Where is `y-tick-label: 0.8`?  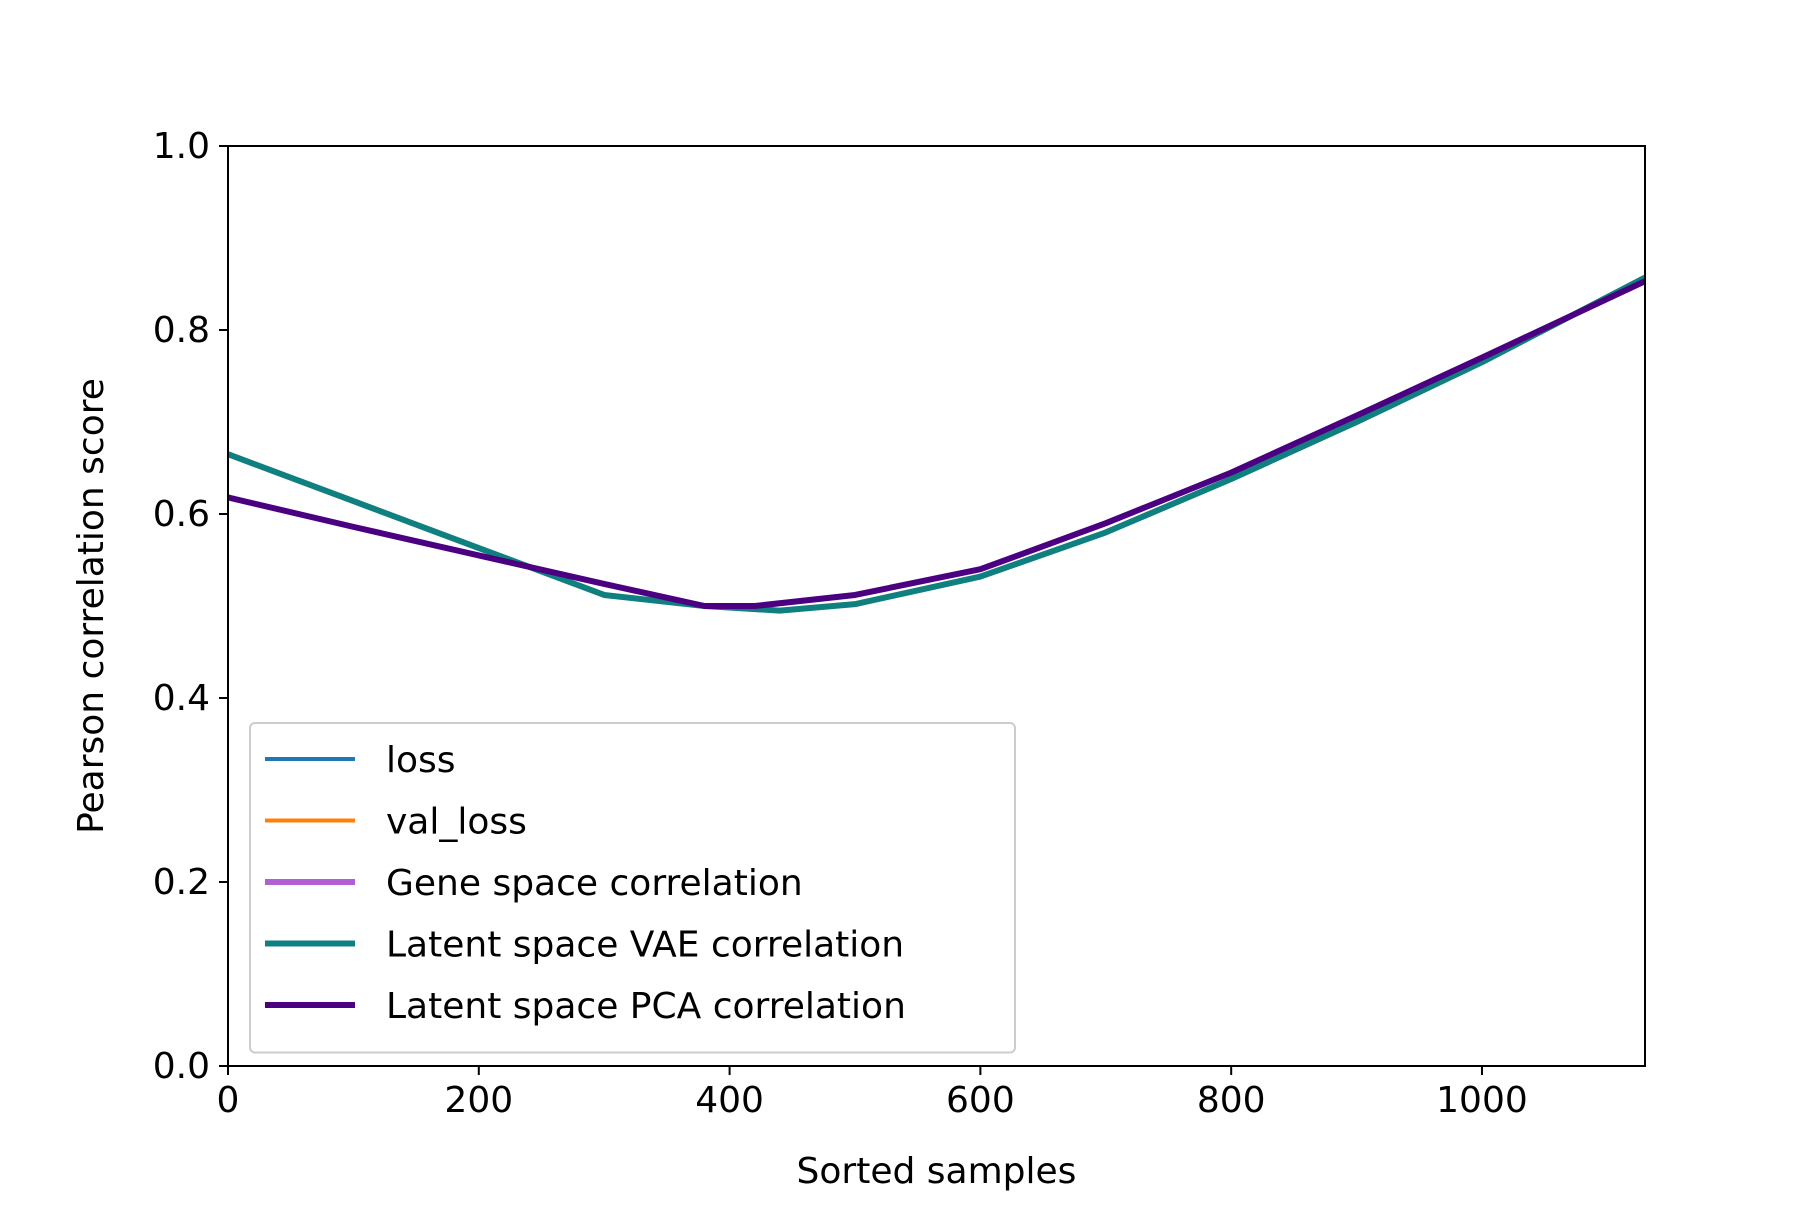 y-tick-label: 0.8 is located at coordinates (181, 330).